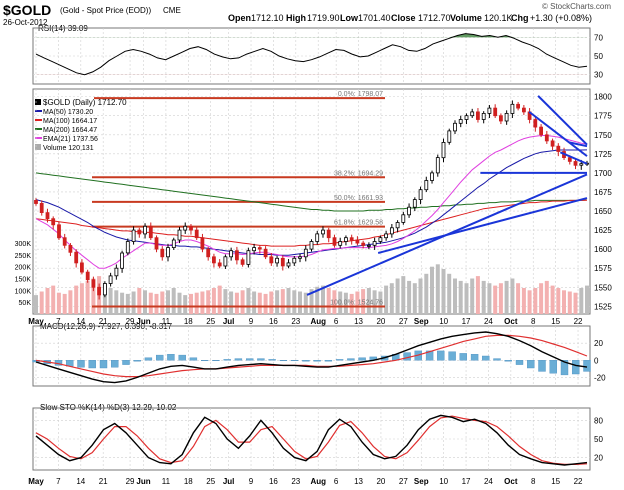 This screenshot has width=624, height=490. Describe the element at coordinates (25, 22) in the screenshot. I see `chart-date: 26-Oct-2012` at that location.